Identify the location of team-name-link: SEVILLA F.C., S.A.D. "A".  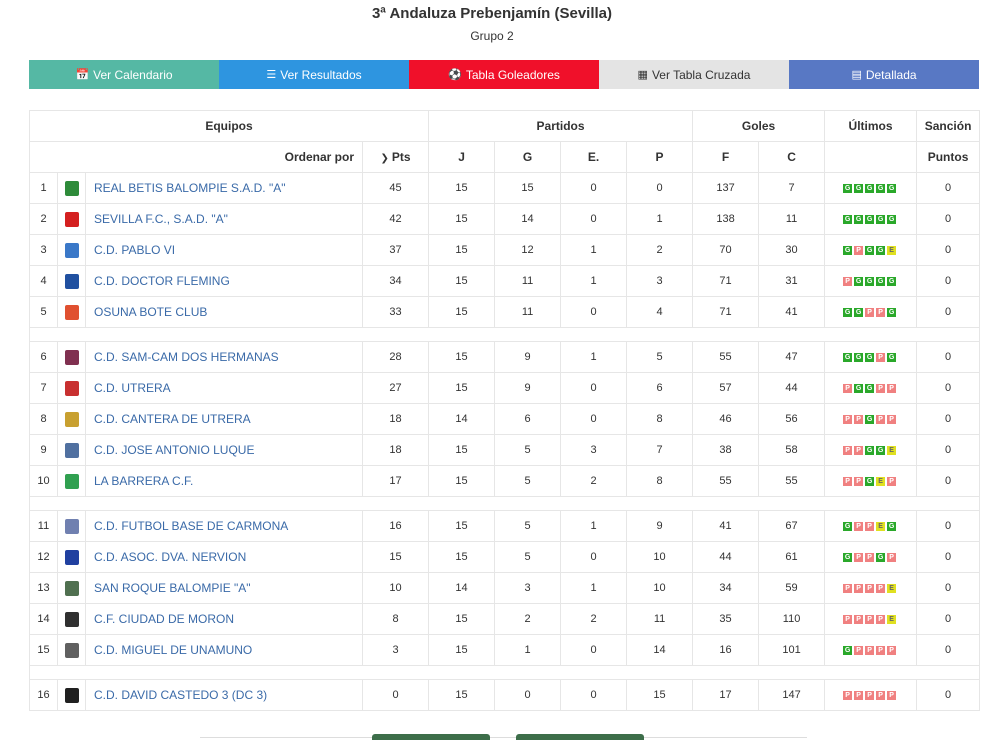
(224, 219).